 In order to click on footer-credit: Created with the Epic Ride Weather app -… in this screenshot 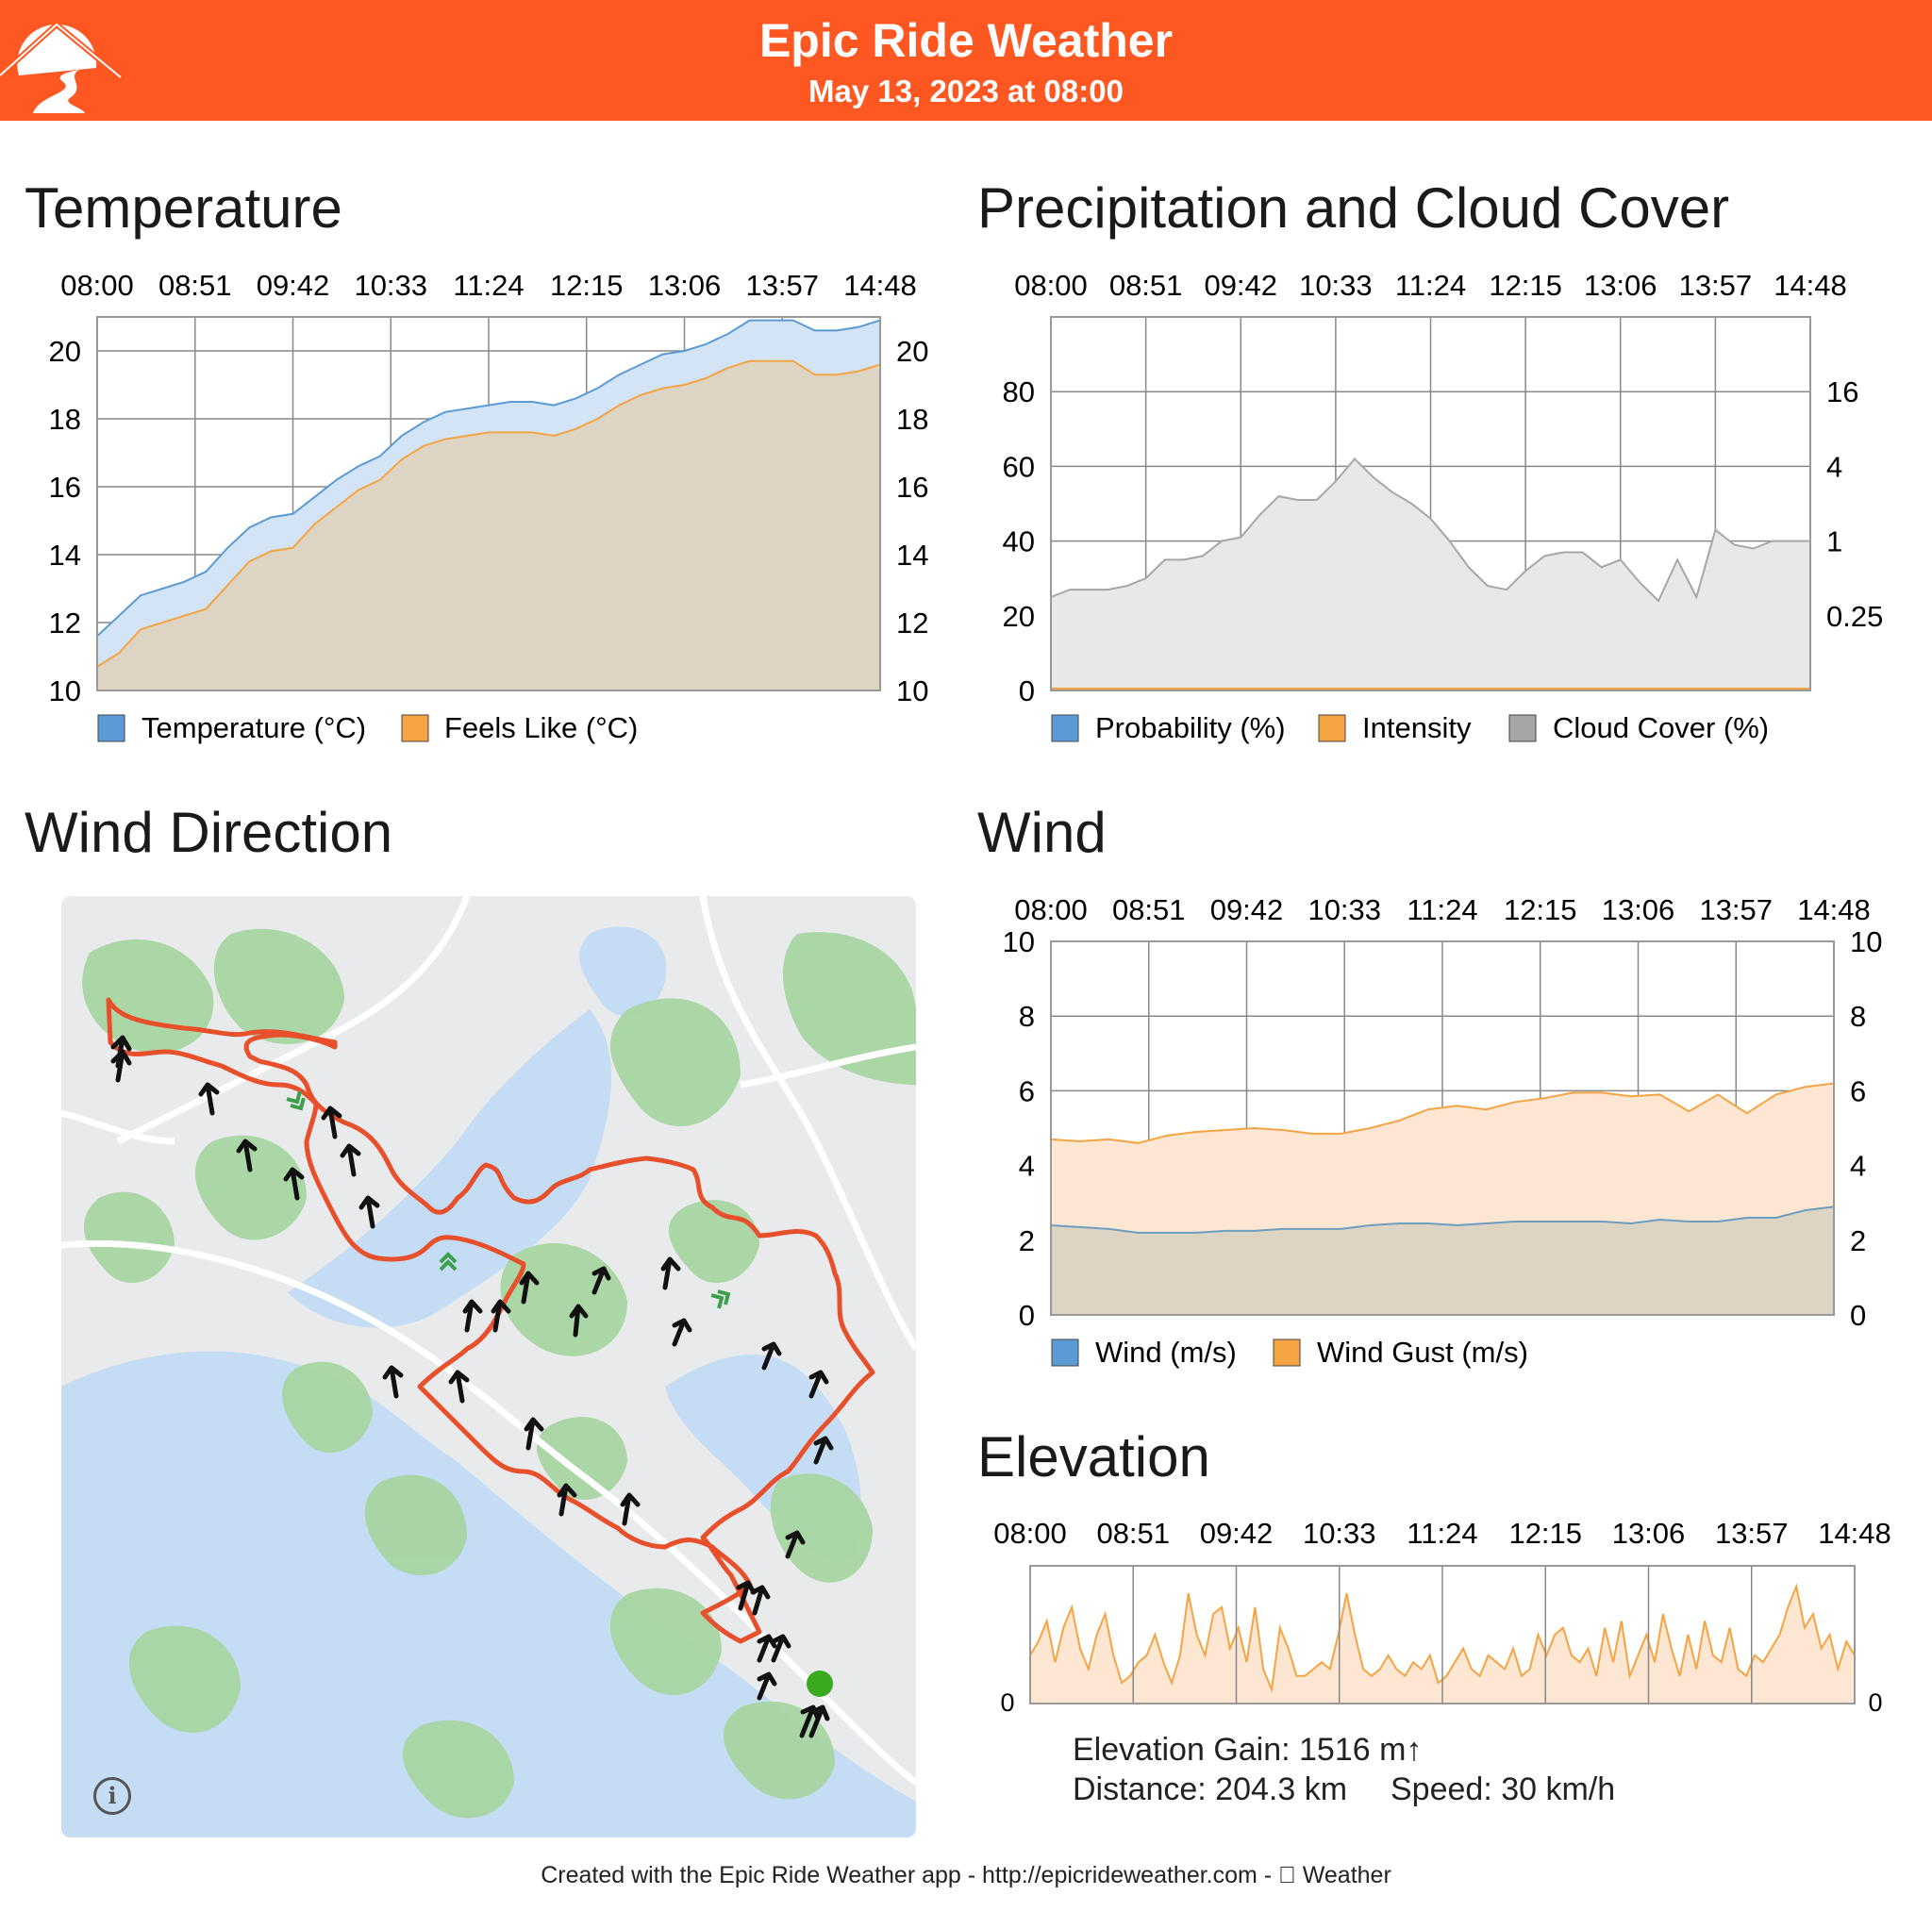, I will do `click(966, 1875)`.